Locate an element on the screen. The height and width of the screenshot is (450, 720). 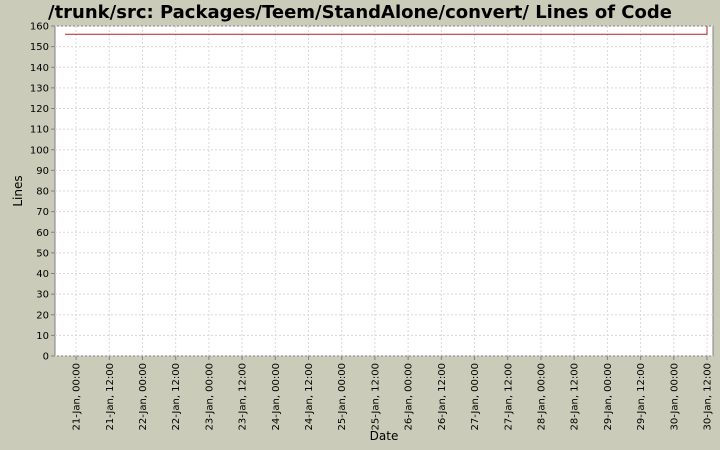
y-tick-label: 90 is located at coordinates (42, 171).